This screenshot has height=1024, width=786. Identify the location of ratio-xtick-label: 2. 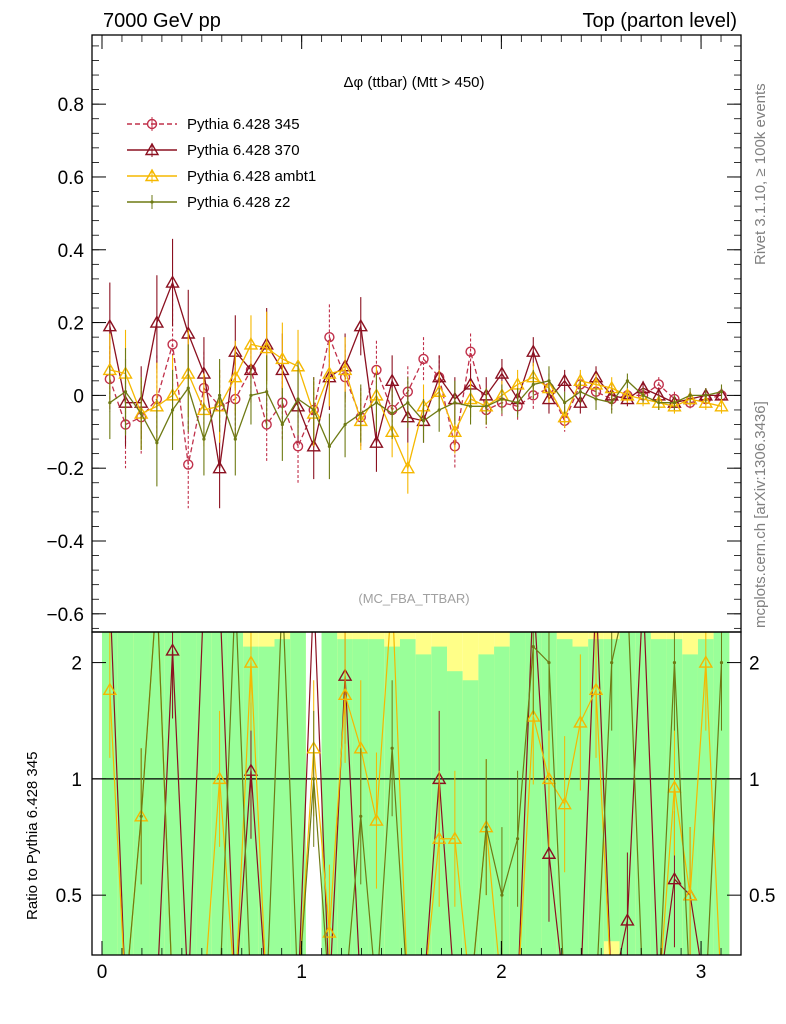
(501, 972).